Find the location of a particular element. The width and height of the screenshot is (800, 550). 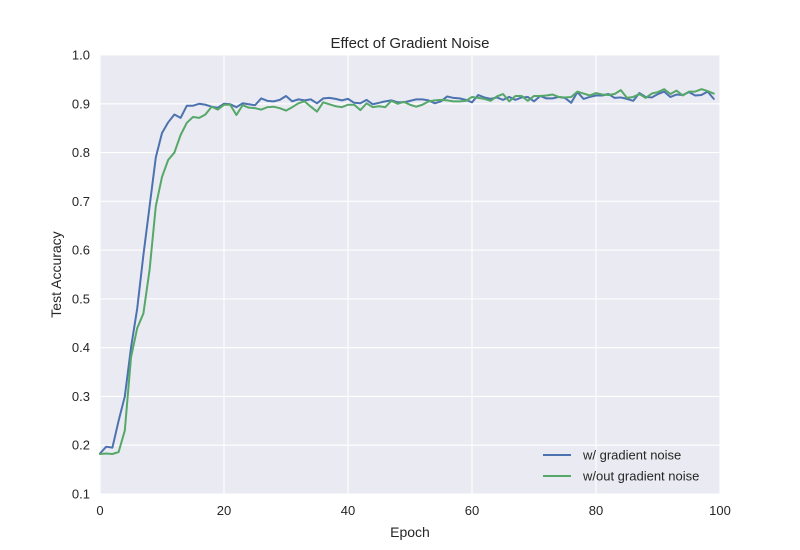

y-axis-label: Test Accuracy is located at coordinates (56, 274).